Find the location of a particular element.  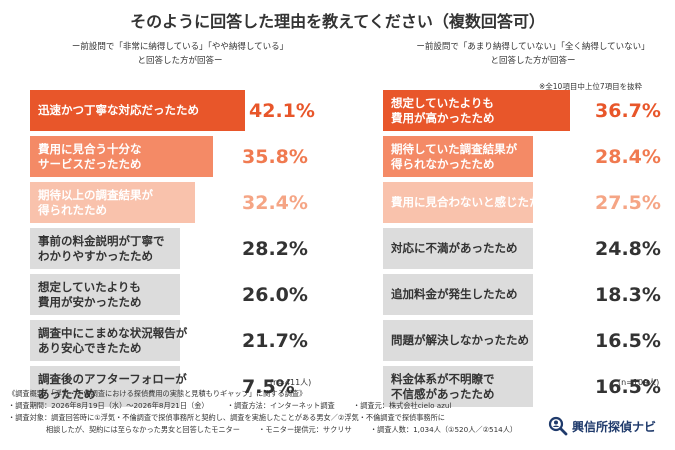

bar-label: 費用に見合わないと感じたため is located at coordinates (471, 202).